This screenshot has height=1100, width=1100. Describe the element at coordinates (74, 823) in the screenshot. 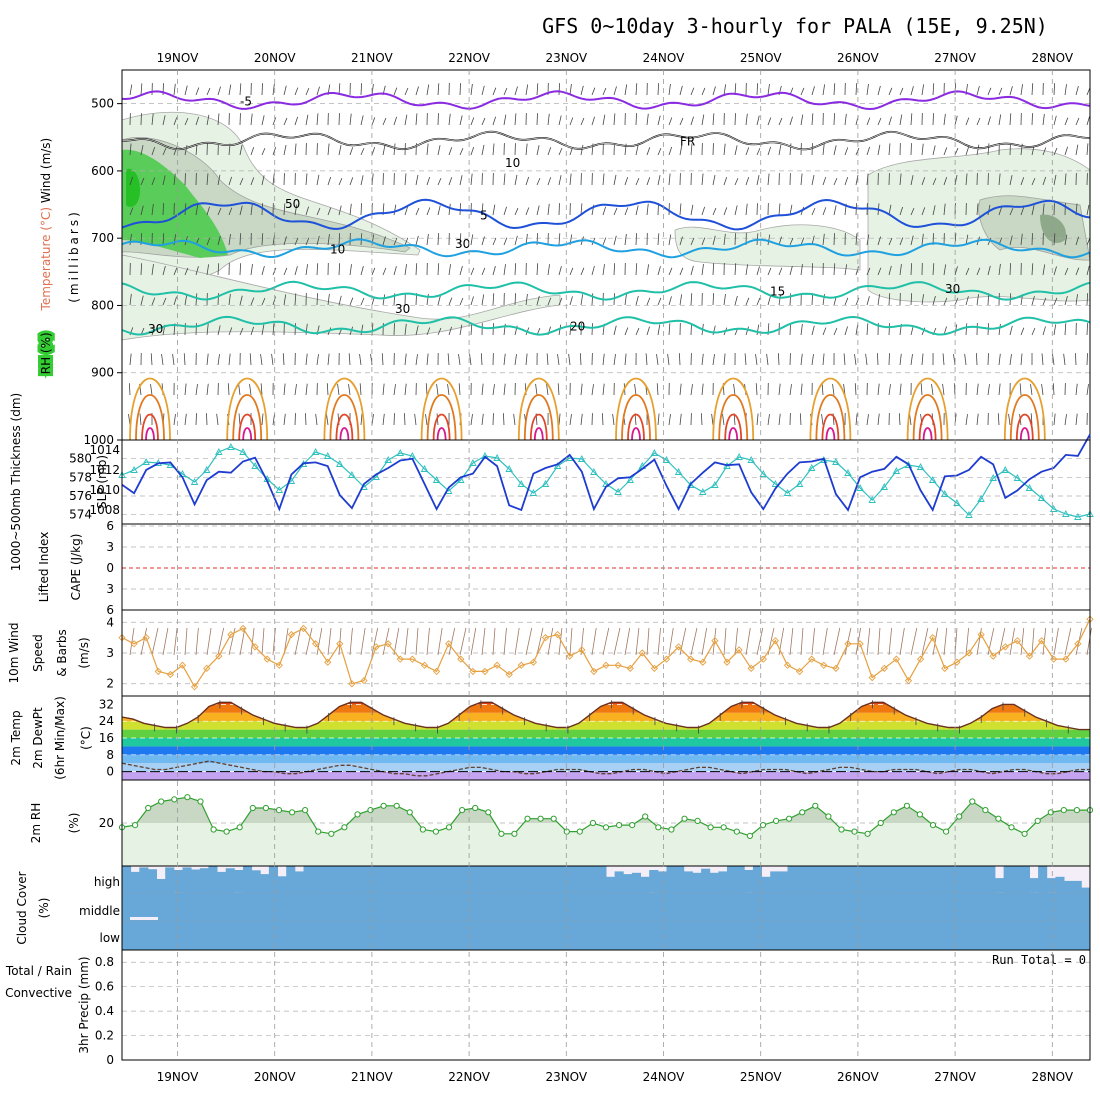

I see `rh-percent-axis-label: (%)` at that location.